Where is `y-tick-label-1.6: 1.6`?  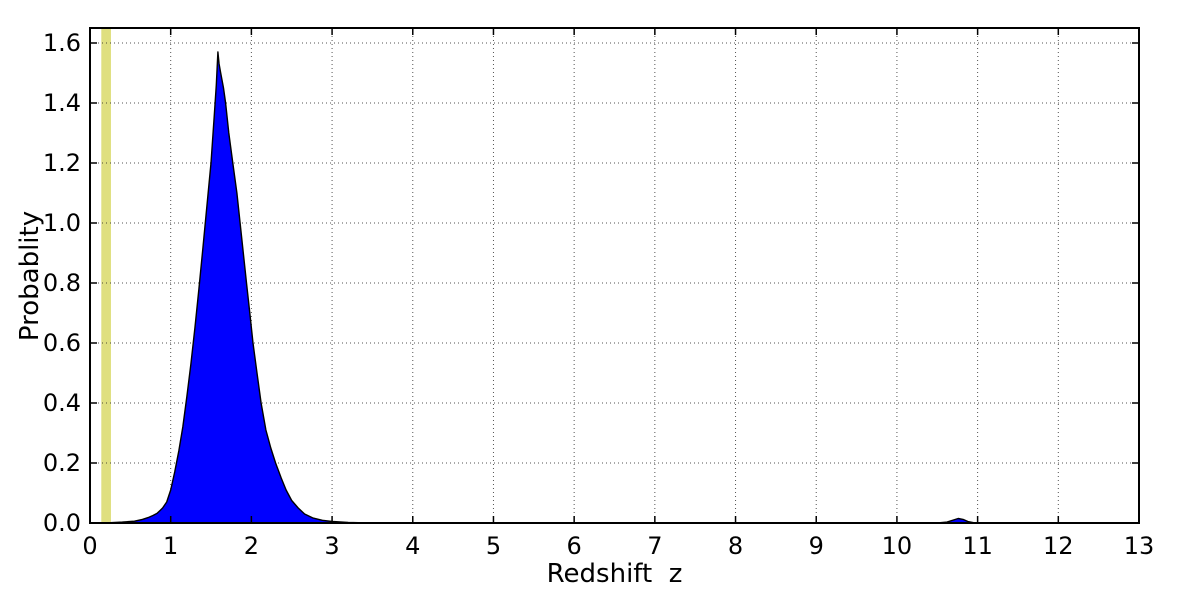
y-tick-label-1.6: 1.6 is located at coordinates (62, 43).